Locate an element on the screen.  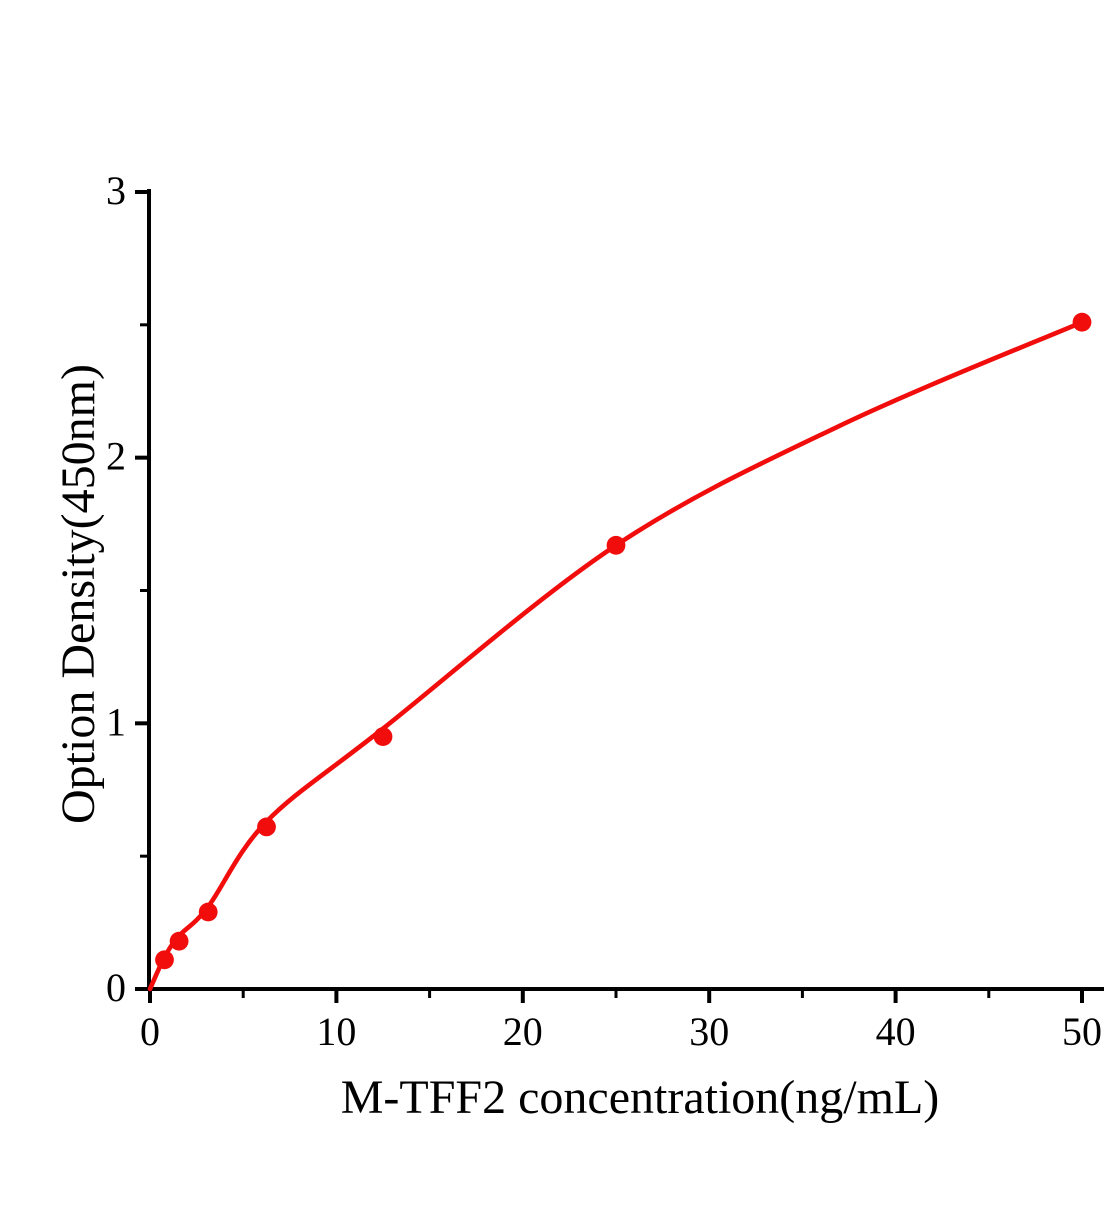
x-tick-label: 20 is located at coordinates (523, 1031).